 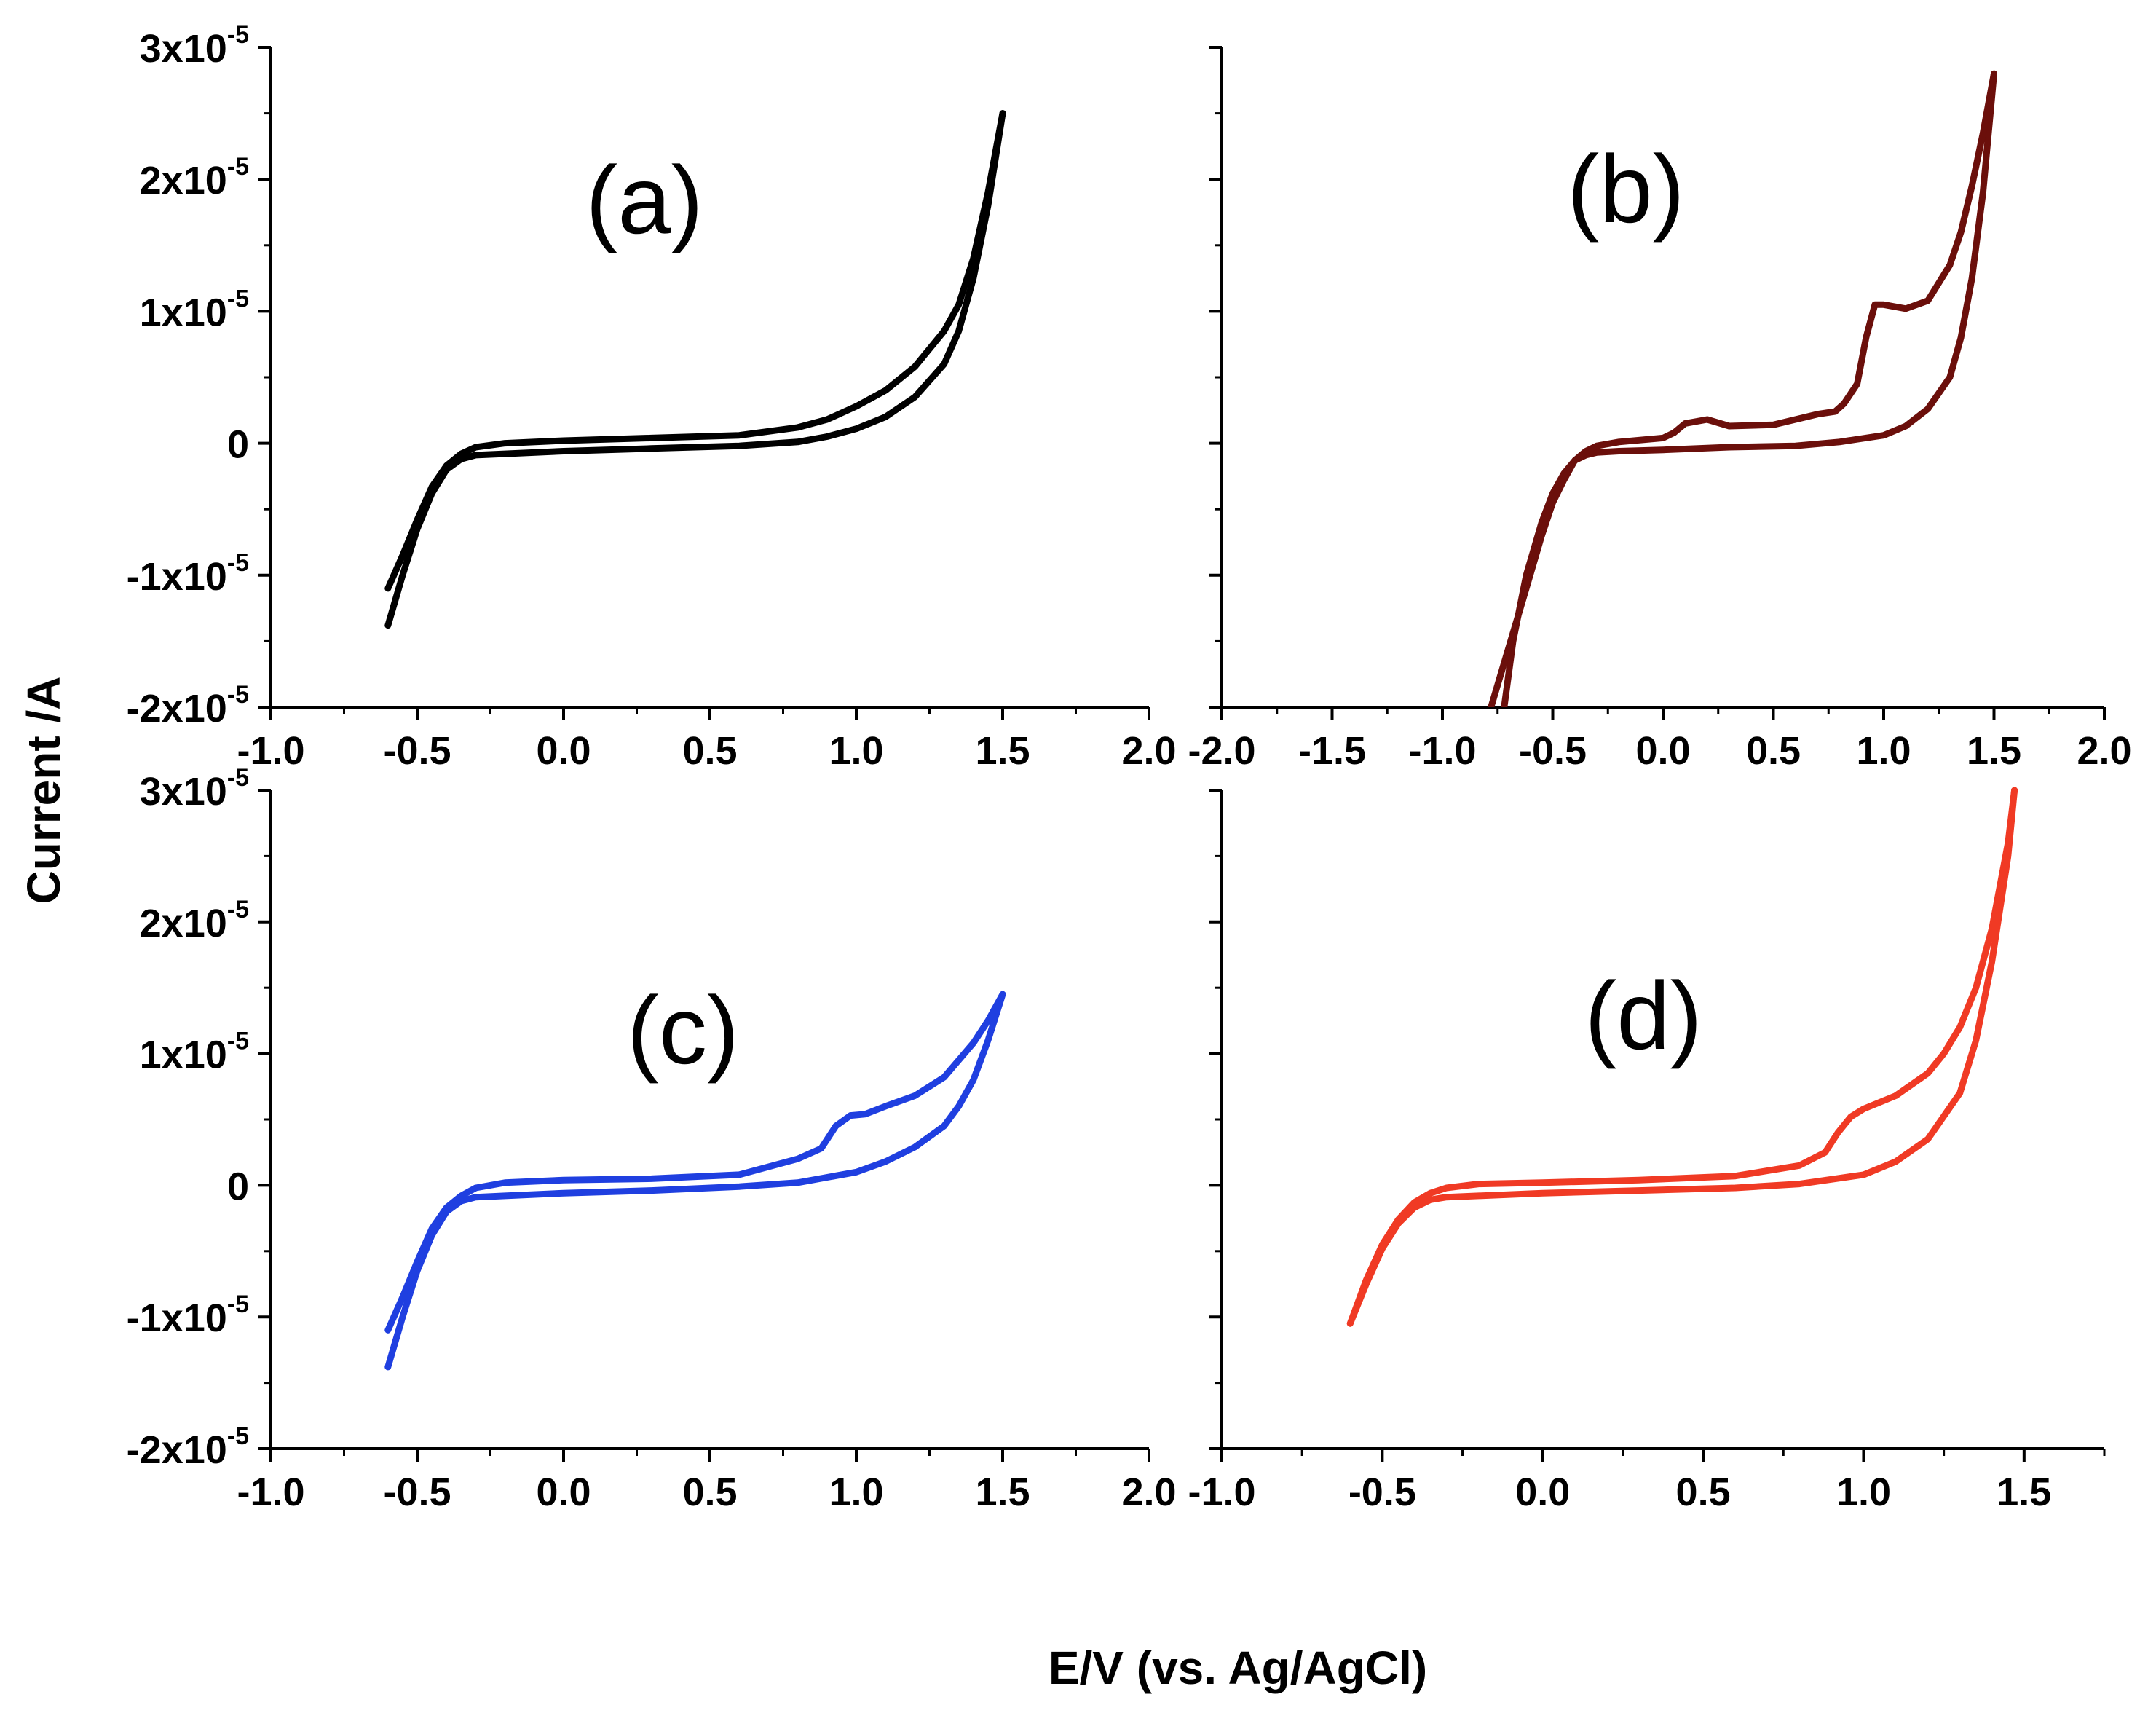 What do you see at coordinates (43, 791) in the screenshot?
I see `y-axis-title: Current /A` at bounding box center [43, 791].